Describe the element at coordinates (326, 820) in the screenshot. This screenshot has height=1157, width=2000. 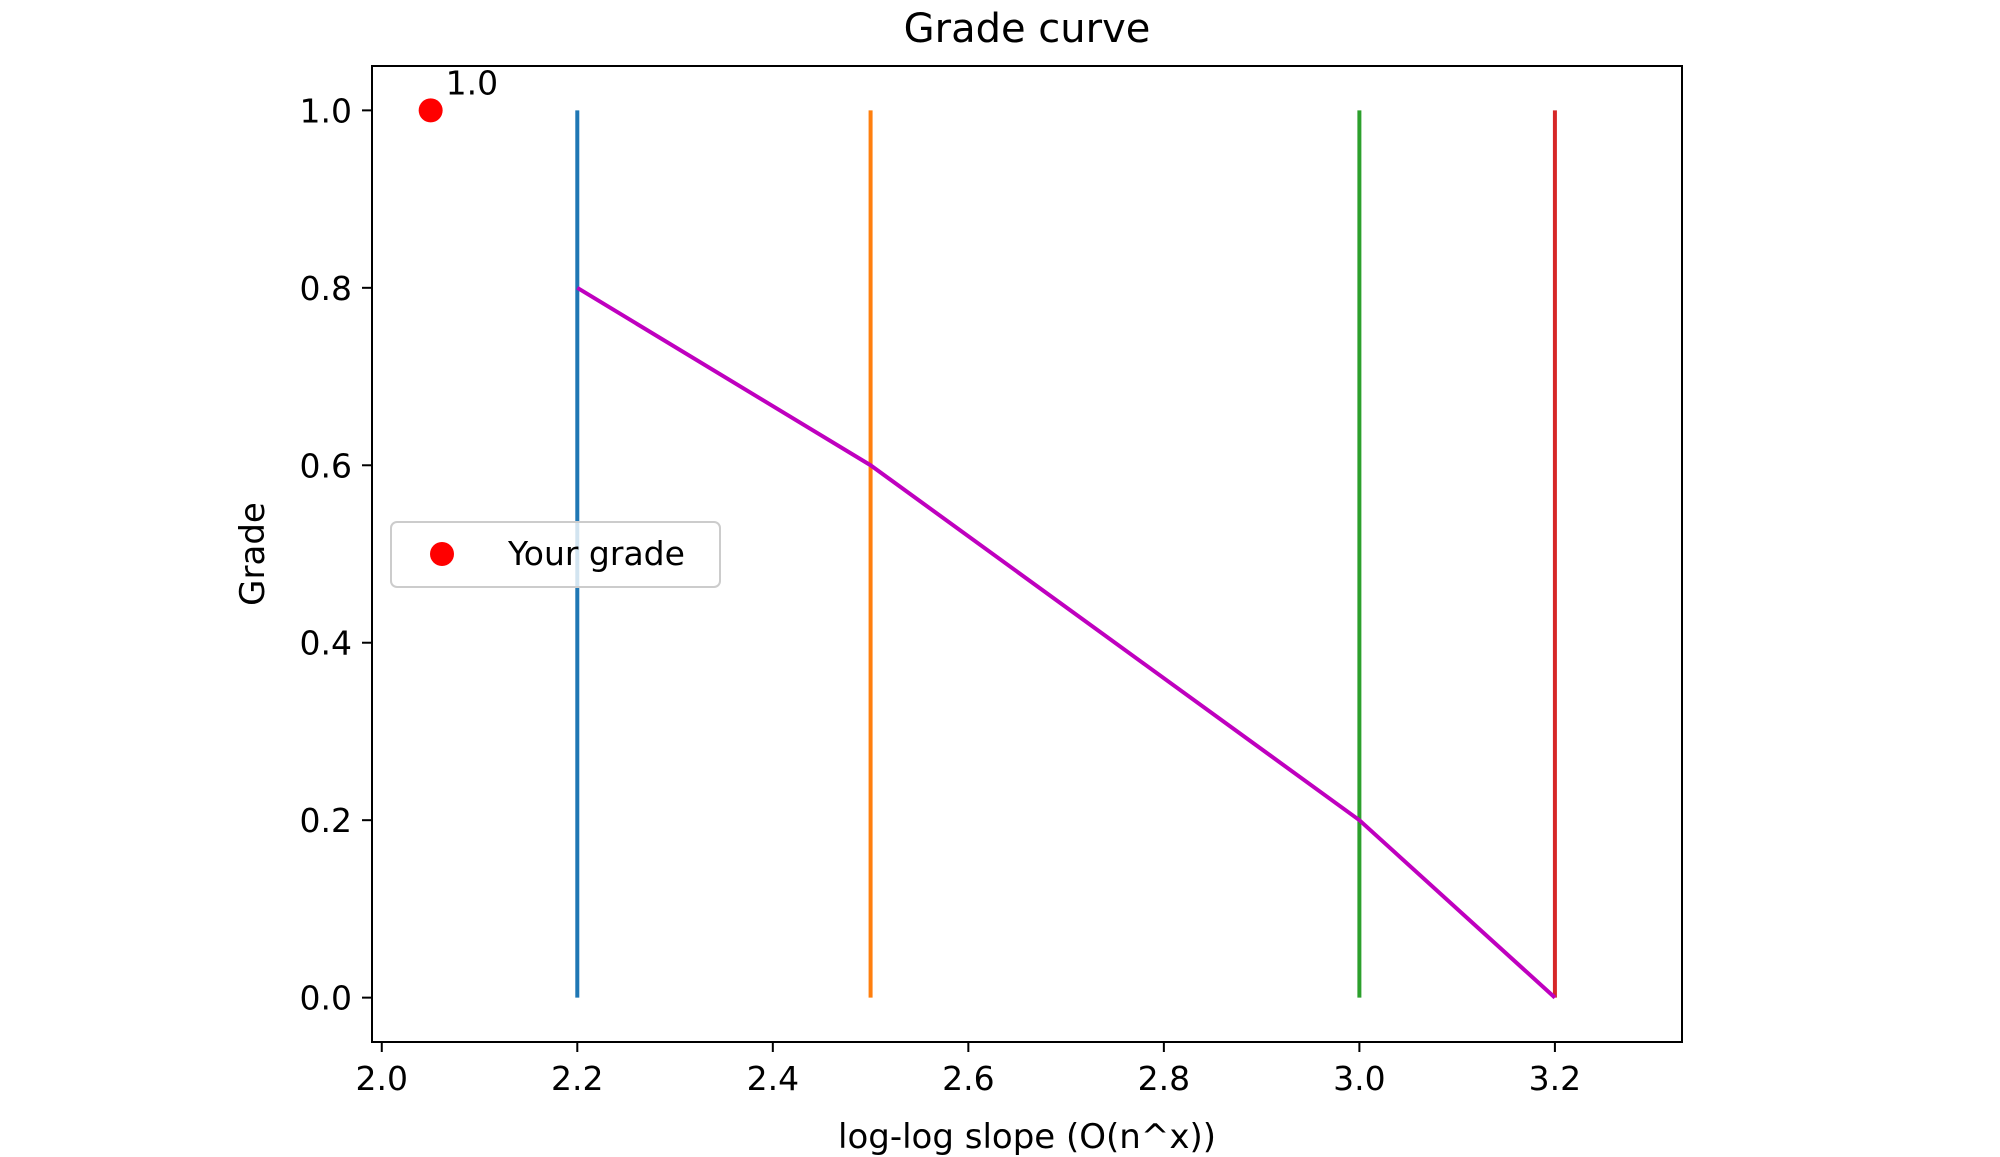
I see `y-tick-label: 0.2` at that location.